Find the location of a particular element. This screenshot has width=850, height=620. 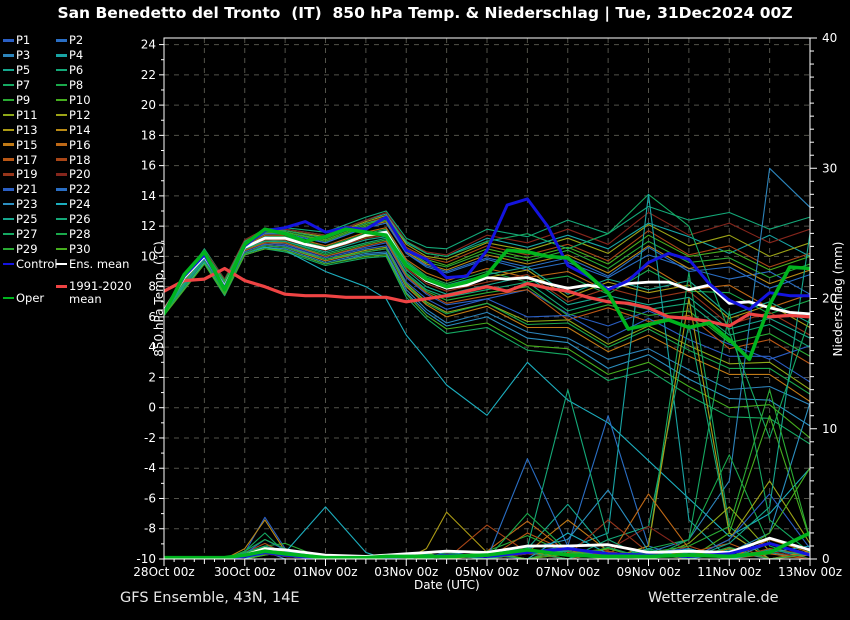

legend-label-oper: Oper is located at coordinates (30, 298).